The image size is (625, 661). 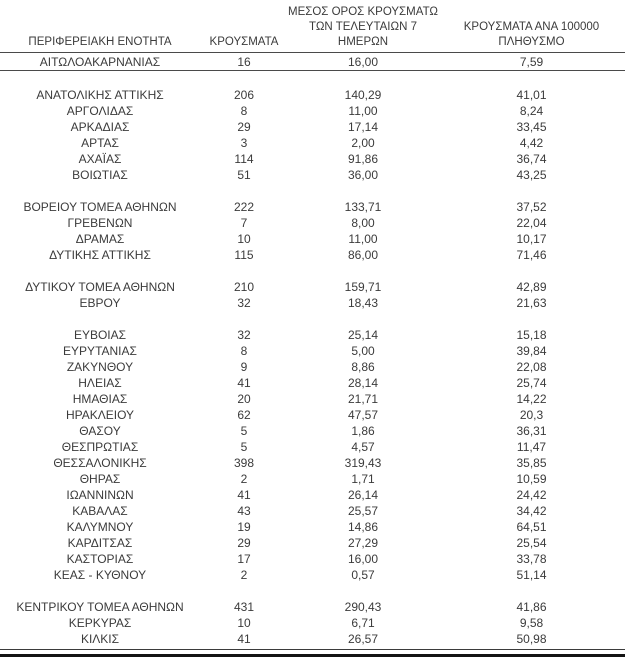 What do you see at coordinates (363, 287) in the screenshot?
I see `avg7-value: 159,71` at bounding box center [363, 287].